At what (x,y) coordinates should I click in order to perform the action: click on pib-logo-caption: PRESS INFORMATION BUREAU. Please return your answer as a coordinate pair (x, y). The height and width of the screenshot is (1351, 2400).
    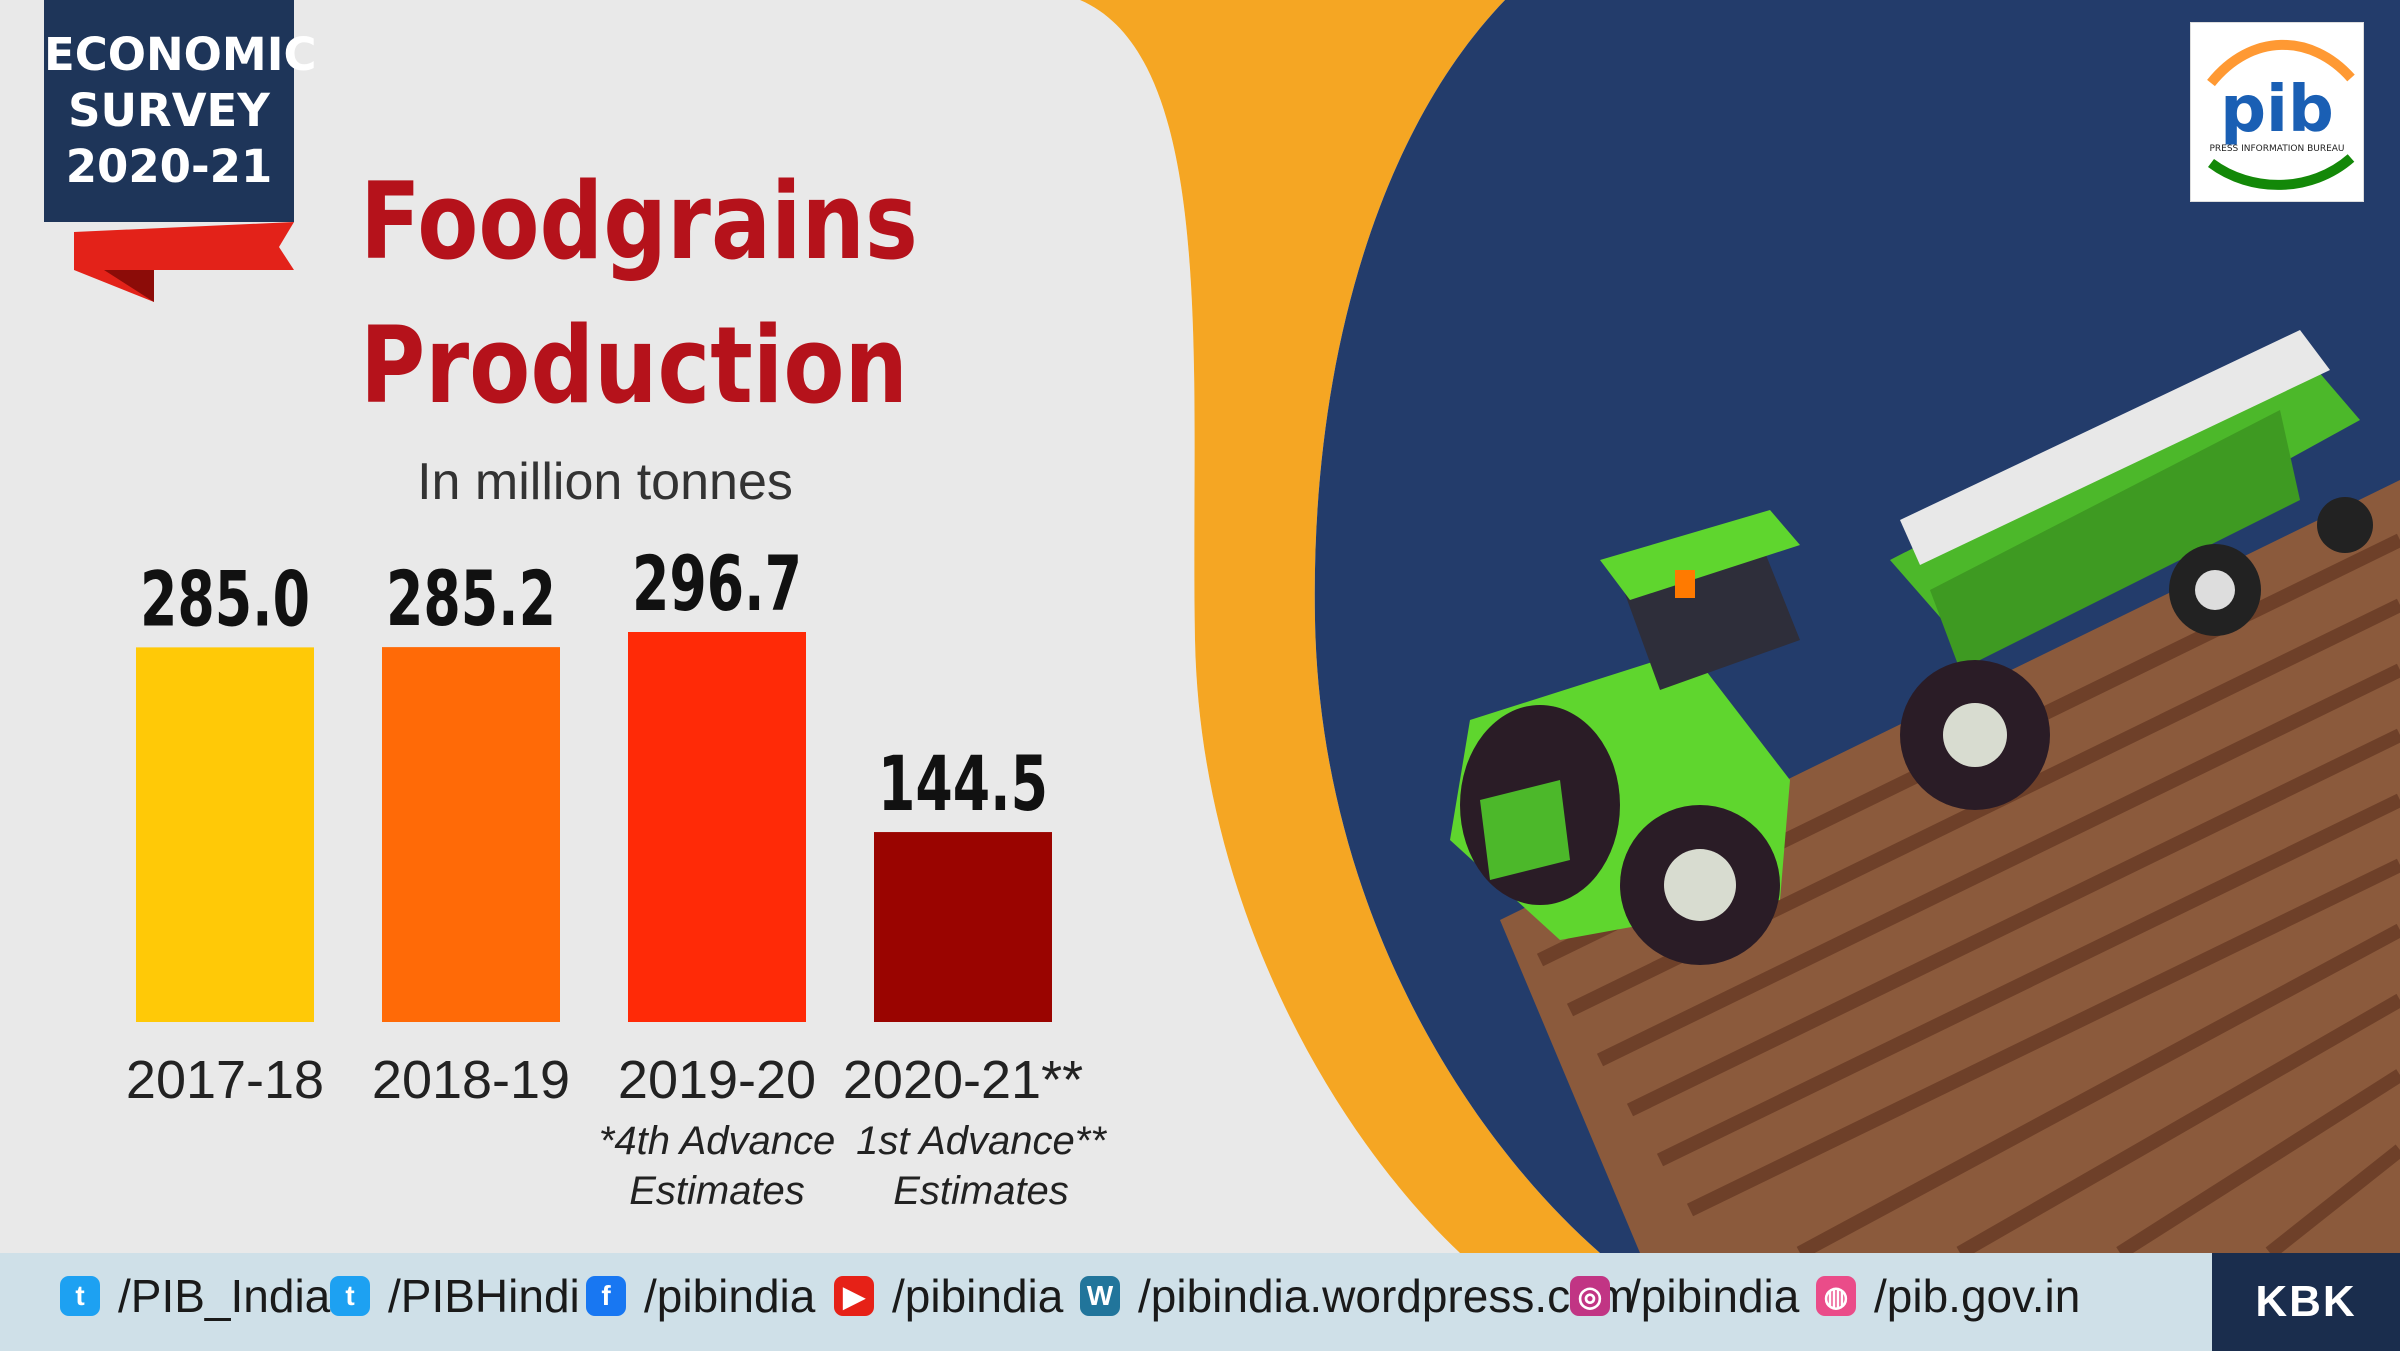
    Looking at the image, I should click on (2276, 149).